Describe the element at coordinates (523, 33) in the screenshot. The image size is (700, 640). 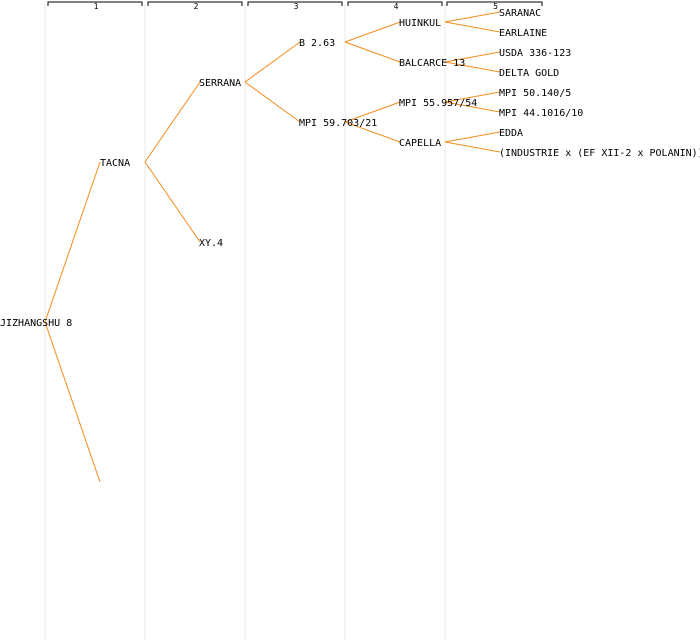
I see `pedigree-node-label: EARLAINE` at that location.